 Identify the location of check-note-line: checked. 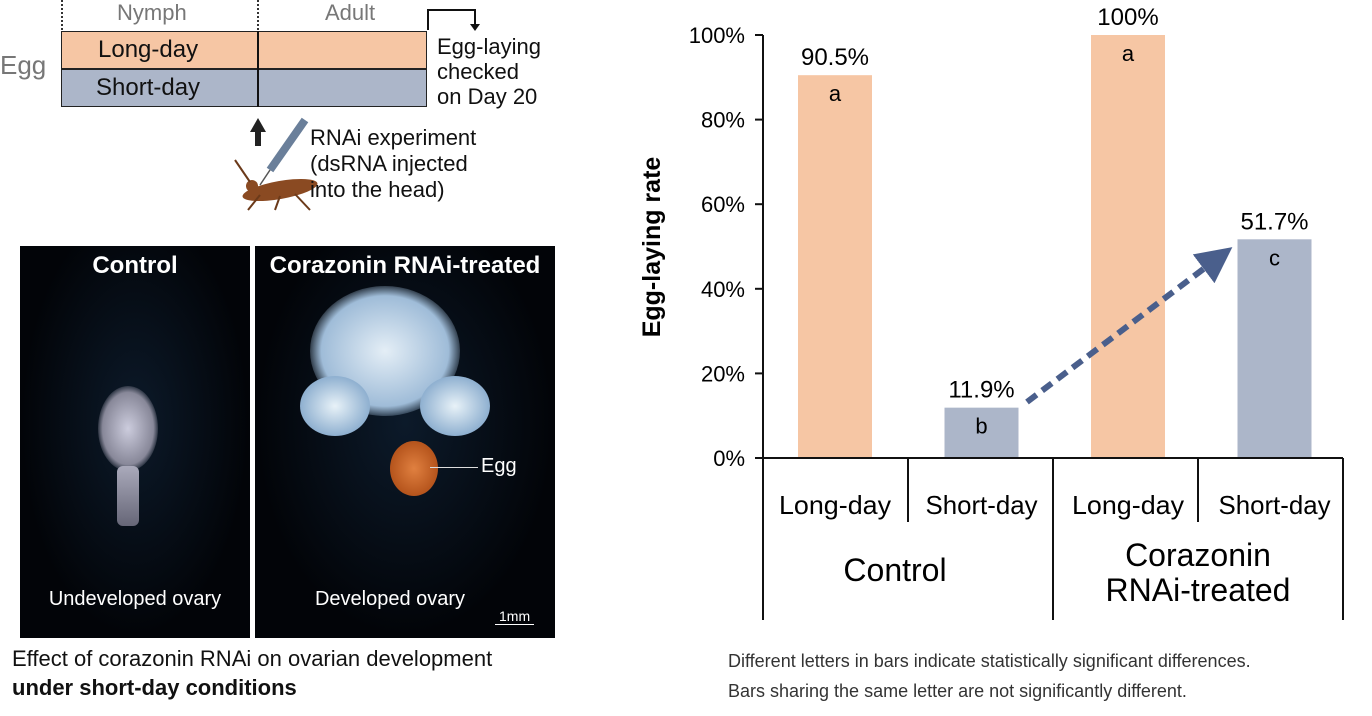
(478, 71).